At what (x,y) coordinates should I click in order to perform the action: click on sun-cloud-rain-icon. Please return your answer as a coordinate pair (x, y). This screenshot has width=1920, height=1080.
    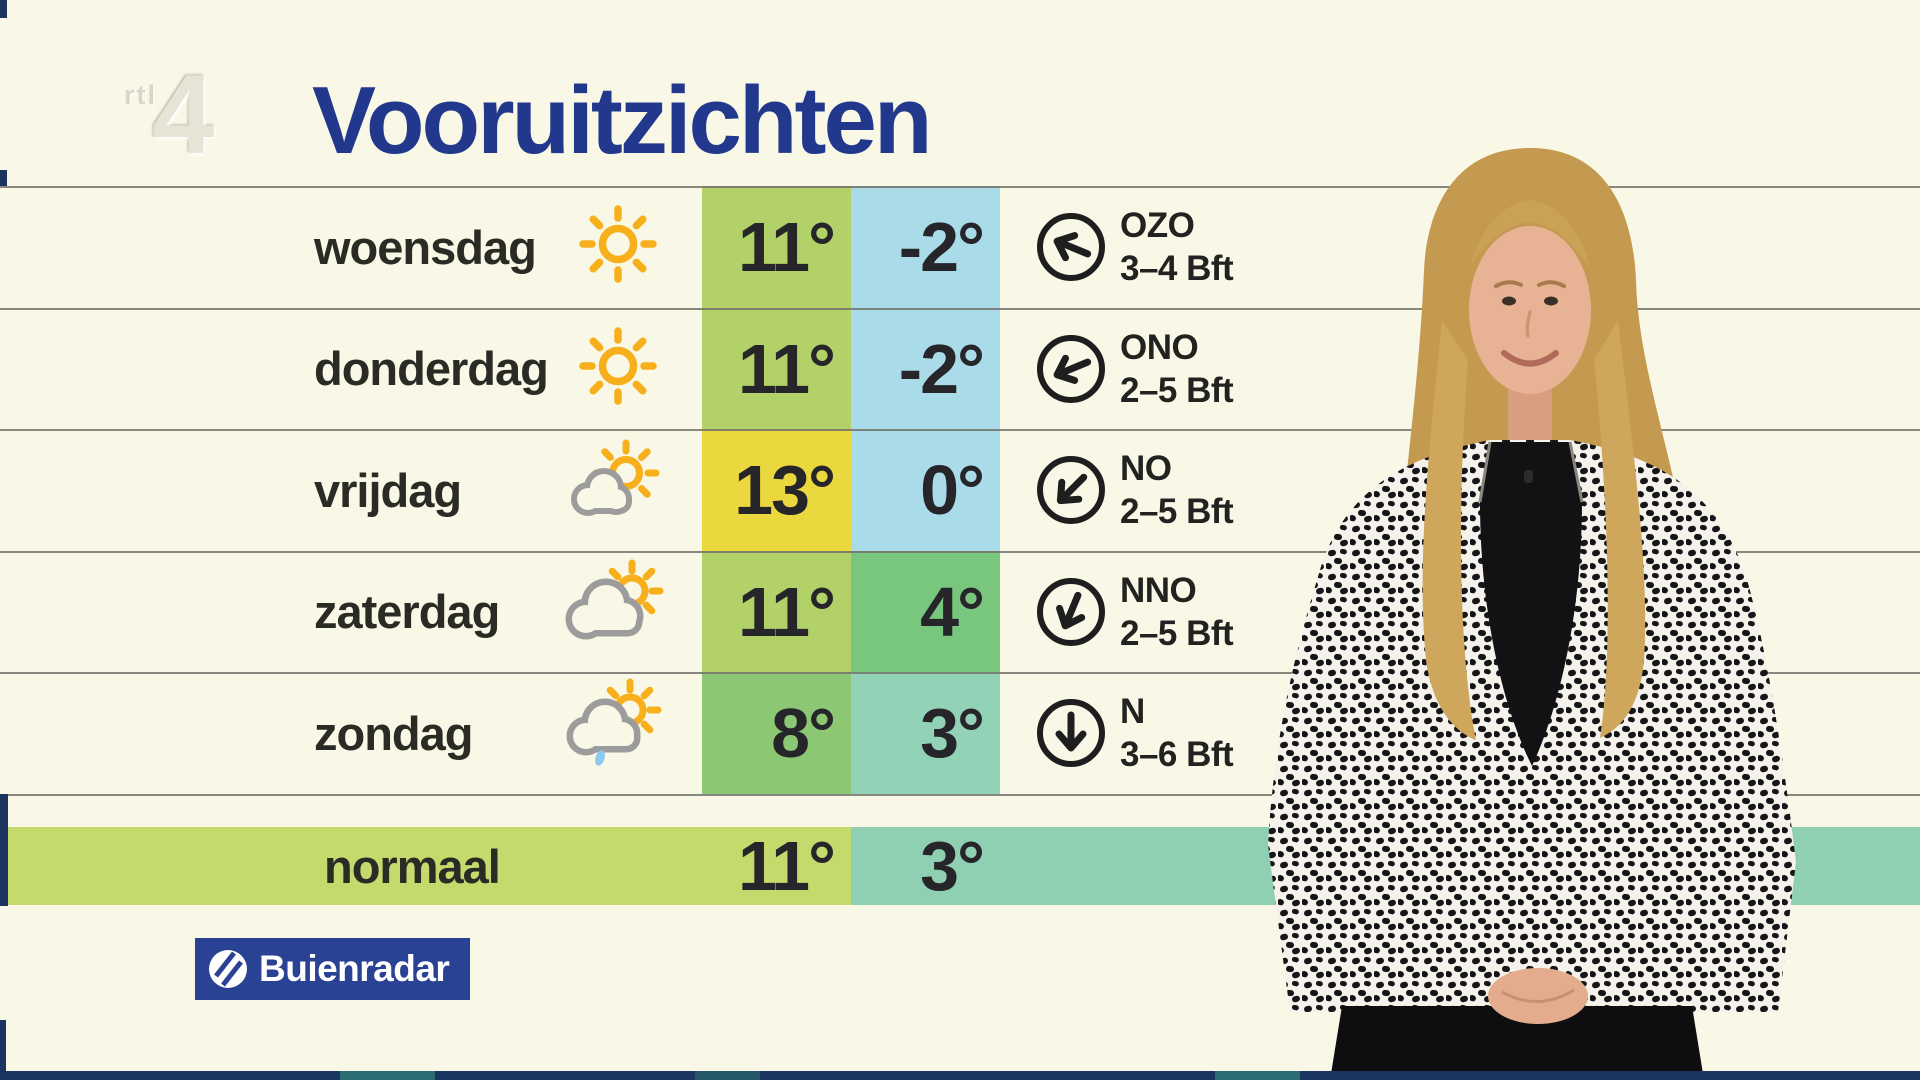
    Looking at the image, I should click on (618, 733).